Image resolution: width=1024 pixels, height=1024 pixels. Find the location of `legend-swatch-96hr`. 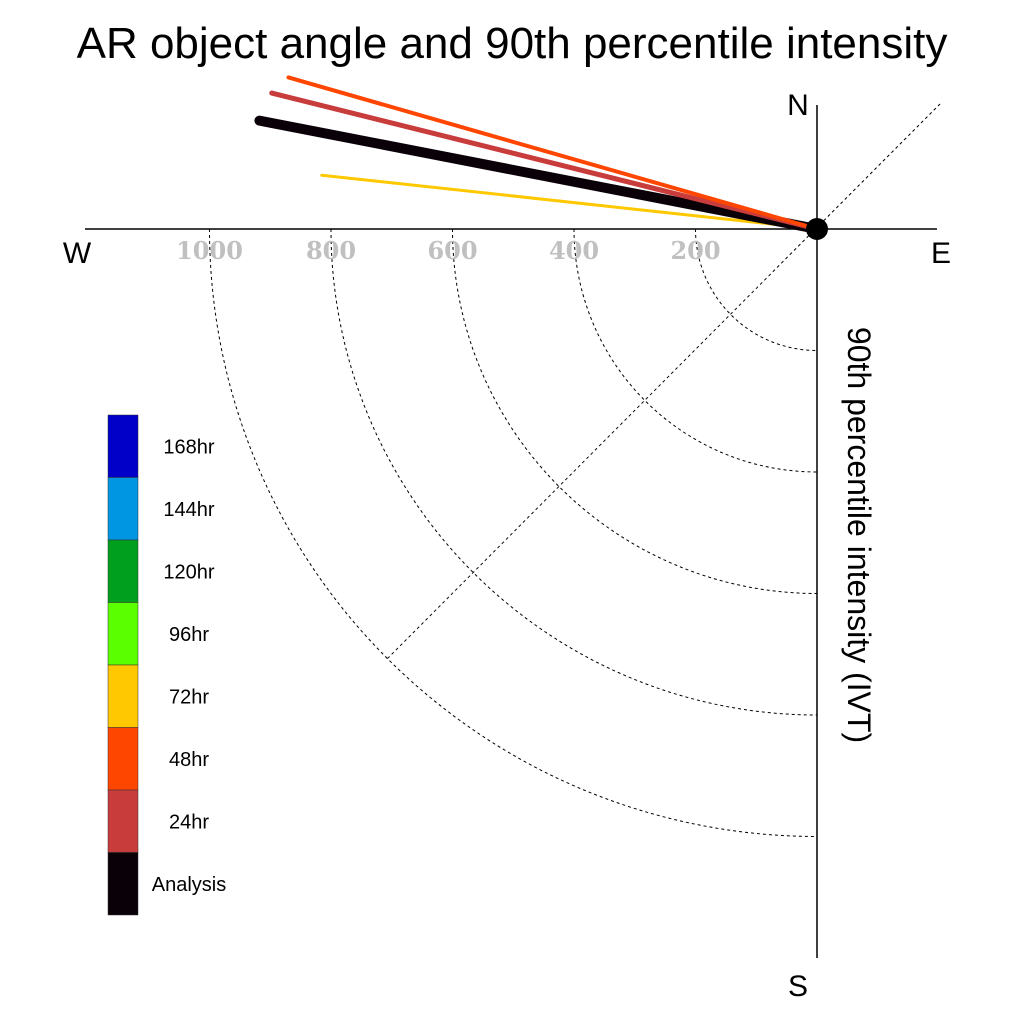

legend-swatch-96hr is located at coordinates (123, 634).